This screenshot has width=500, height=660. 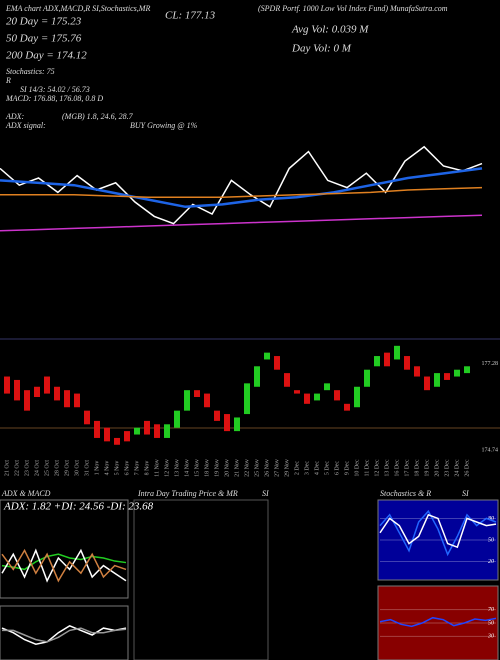 What do you see at coordinates (277, 468) in the screenshot?
I see `x-tick-label: 27 Nov` at bounding box center [277, 468].